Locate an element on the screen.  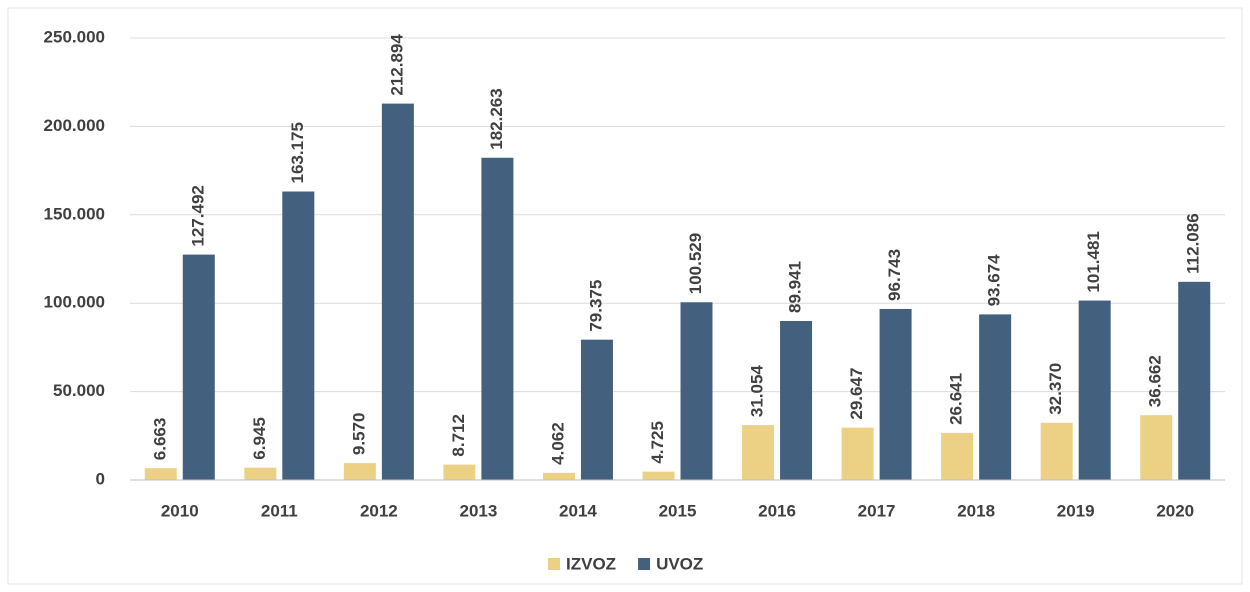
legend-label: IZVOZ is located at coordinates (591, 563).